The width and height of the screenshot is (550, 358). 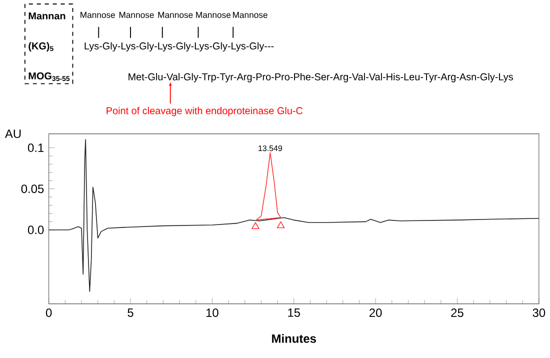 What do you see at coordinates (32, 189) in the screenshot?
I see `y-tick-label: 0.05` at bounding box center [32, 189].